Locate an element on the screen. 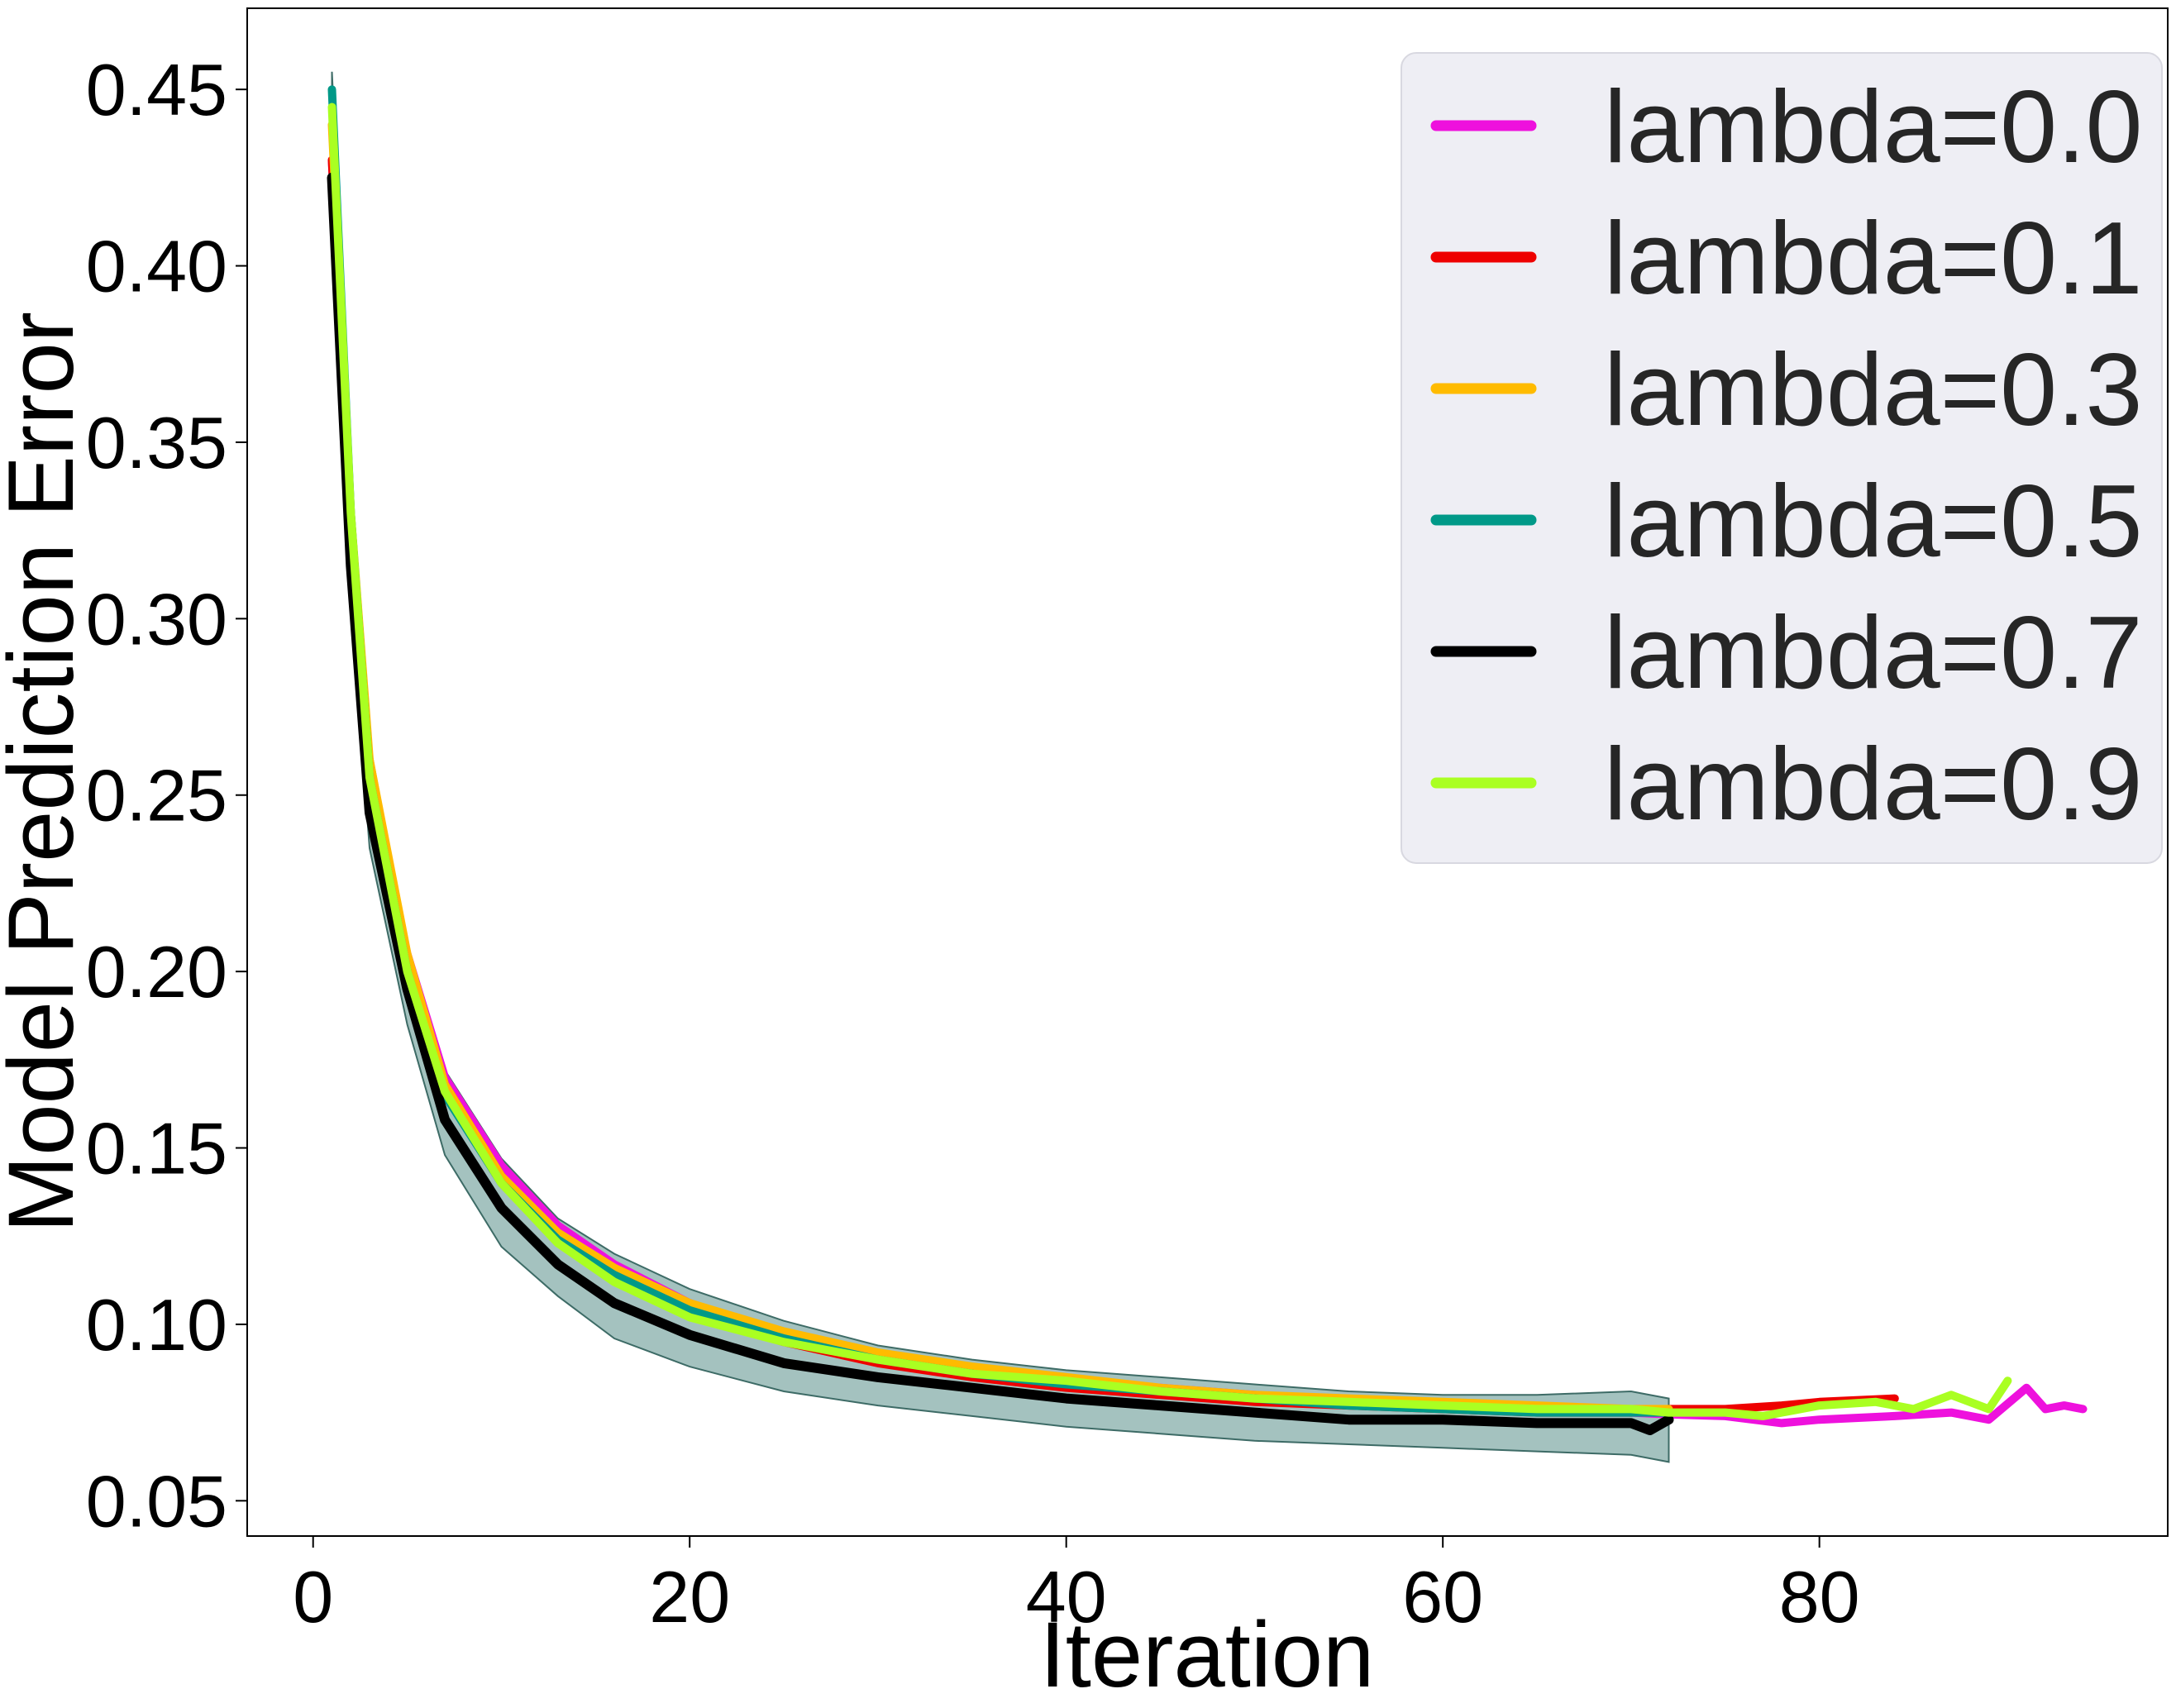 Image resolution: width=2176 pixels, height=1708 pixels. y-tick-label: 0.35 is located at coordinates (156, 443).